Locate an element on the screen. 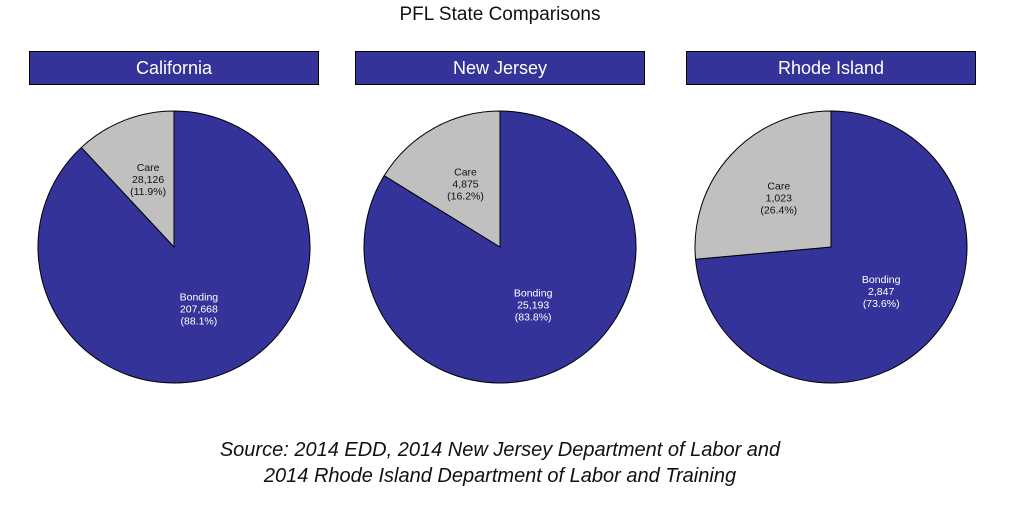  slice-label-percent: (83.8%) is located at coordinates (533, 317).